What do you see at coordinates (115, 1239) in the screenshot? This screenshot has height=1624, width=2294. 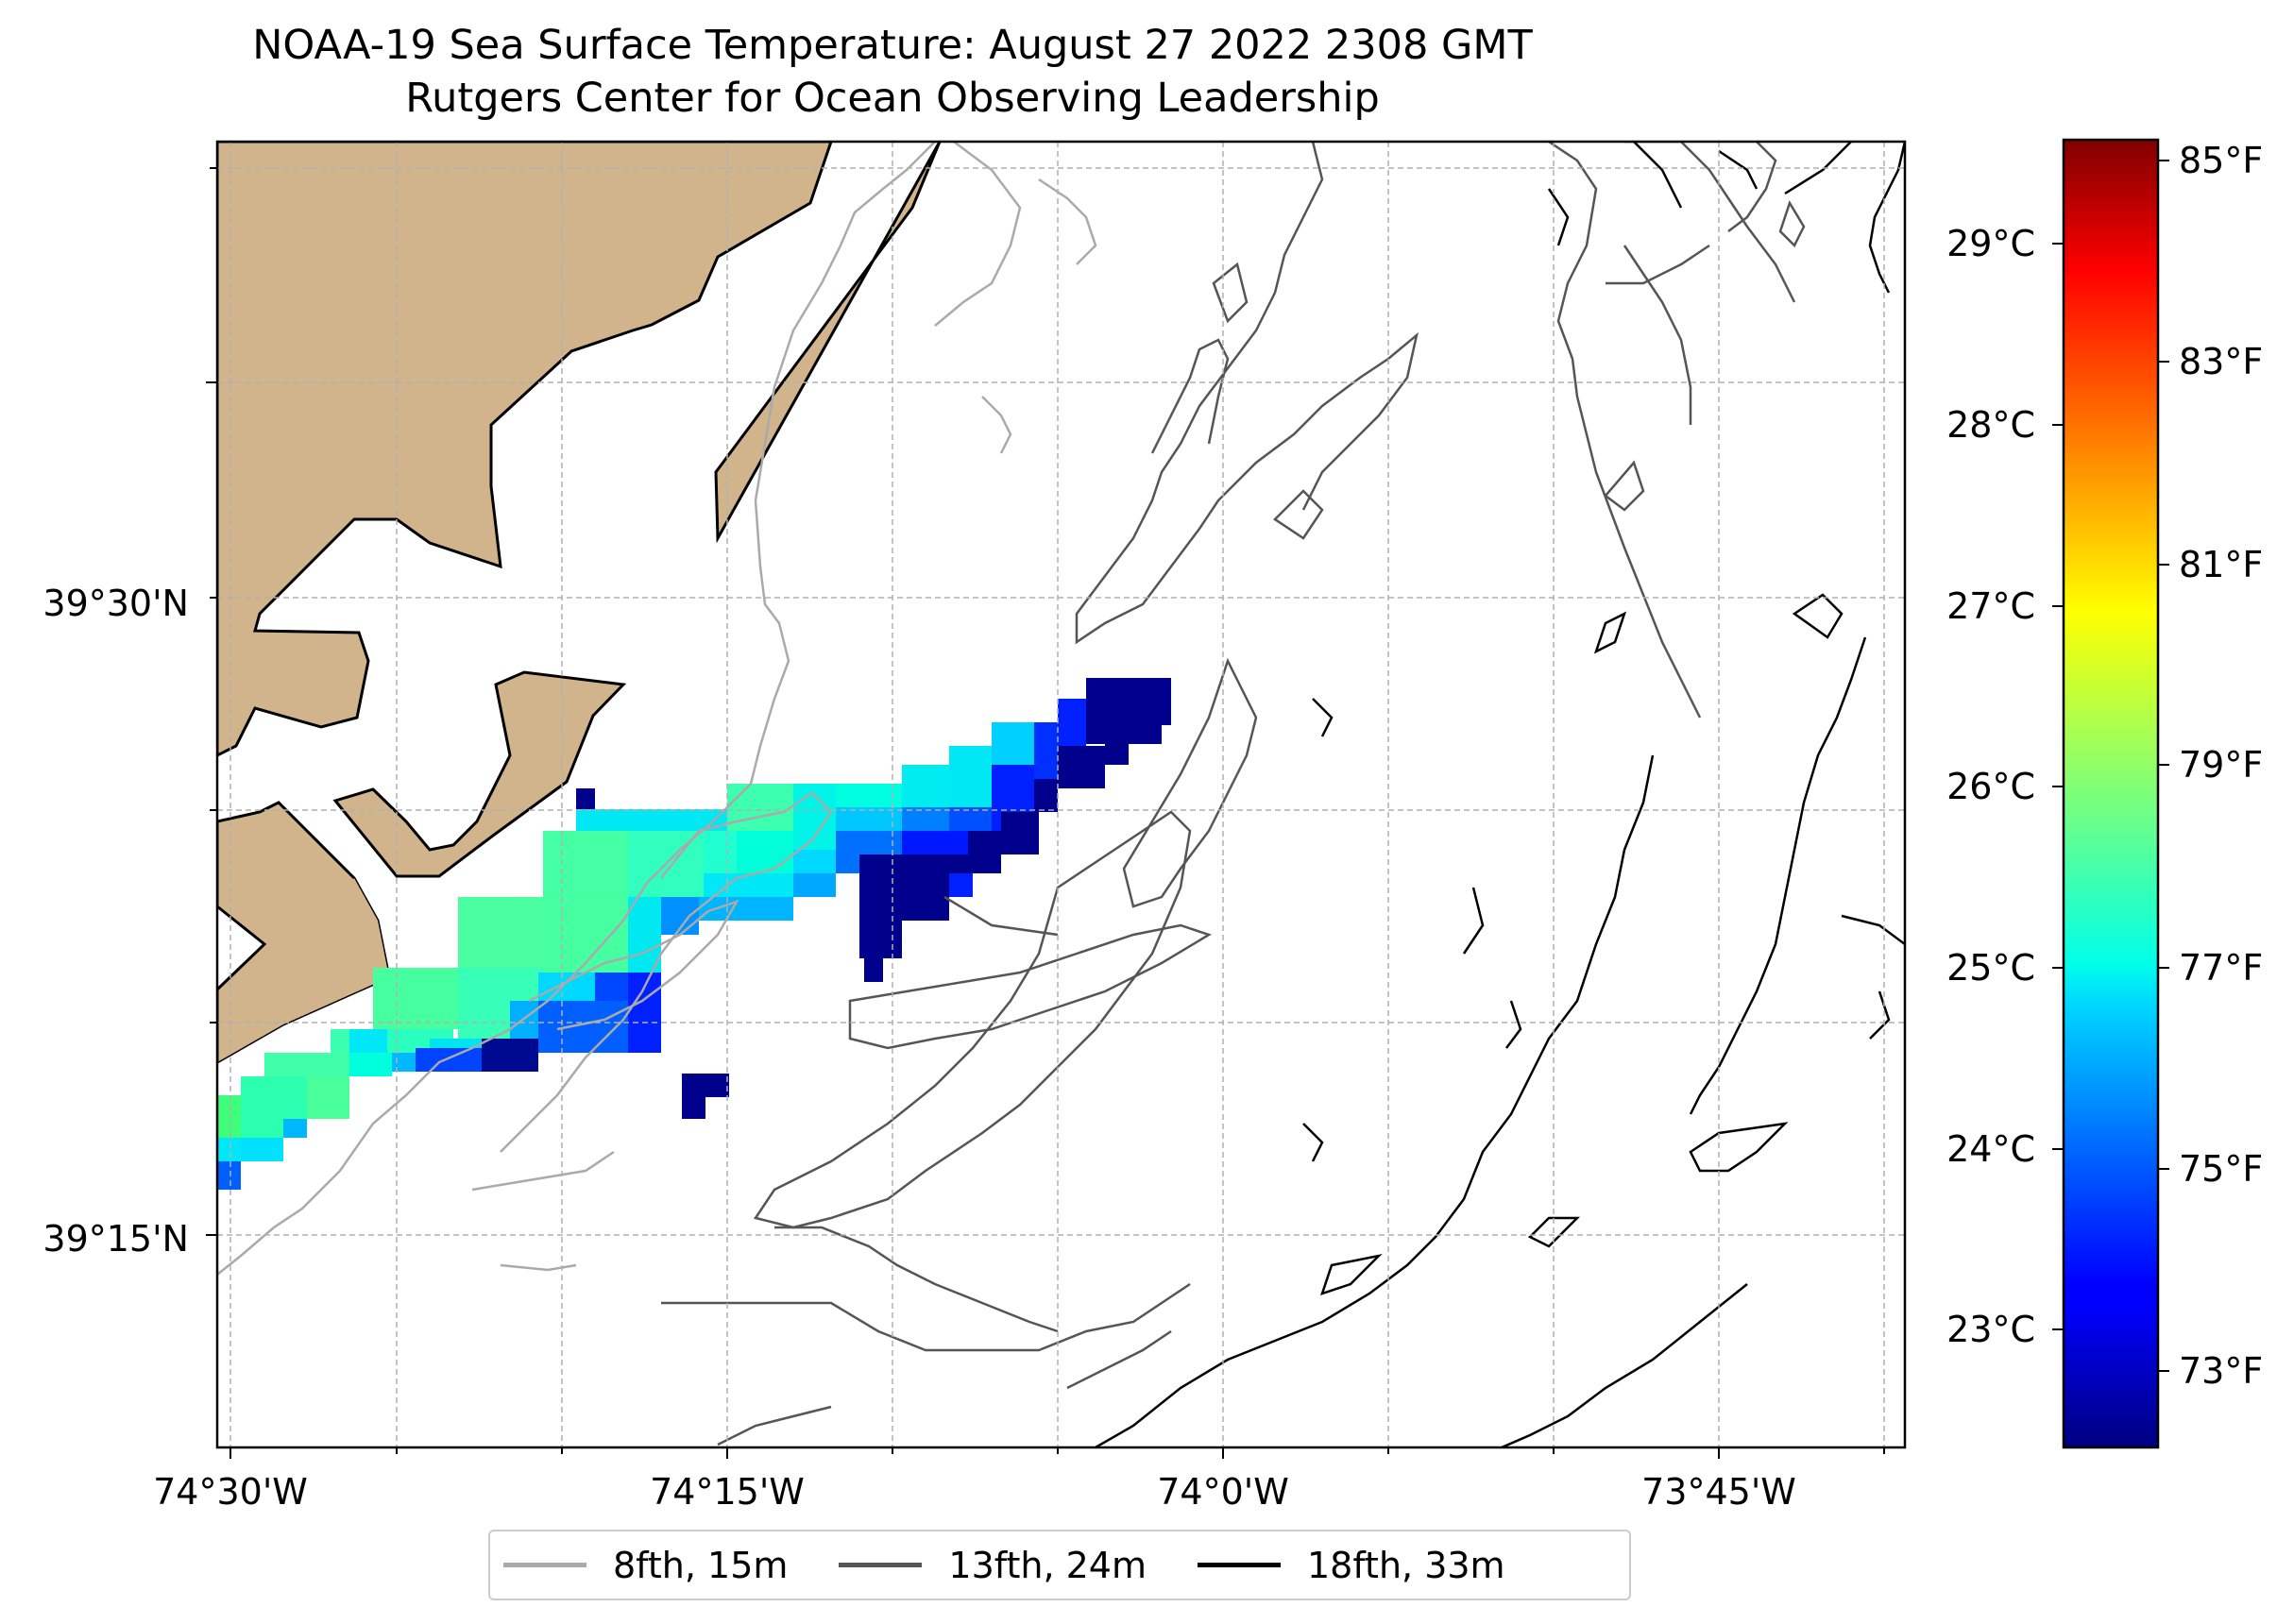 I see `y-tick-label: 39°15'N` at bounding box center [115, 1239].